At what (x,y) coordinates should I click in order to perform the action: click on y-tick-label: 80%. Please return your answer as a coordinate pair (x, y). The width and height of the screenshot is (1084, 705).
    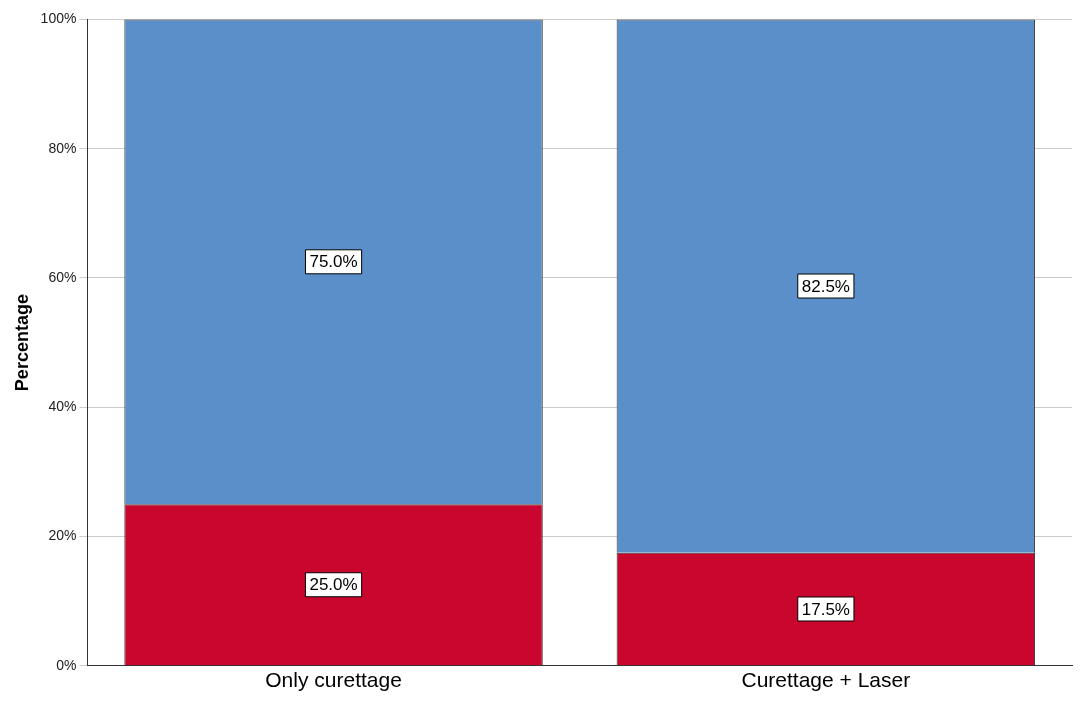
    Looking at the image, I should click on (62, 147).